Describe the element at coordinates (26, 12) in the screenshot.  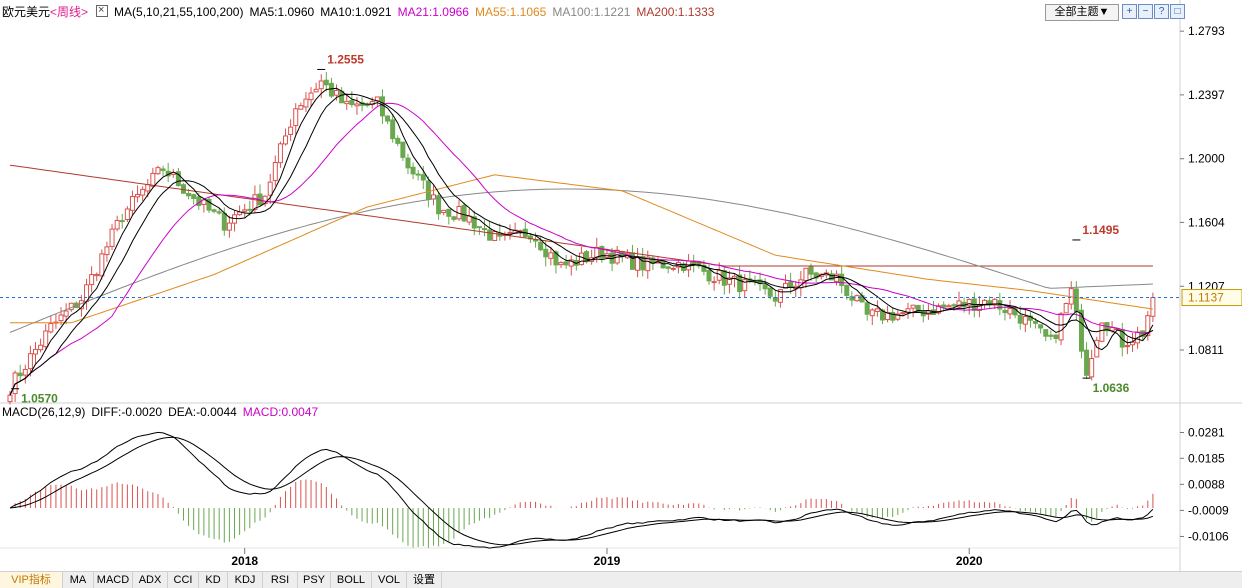
I see `symbol-name: 欧元美元` at that location.